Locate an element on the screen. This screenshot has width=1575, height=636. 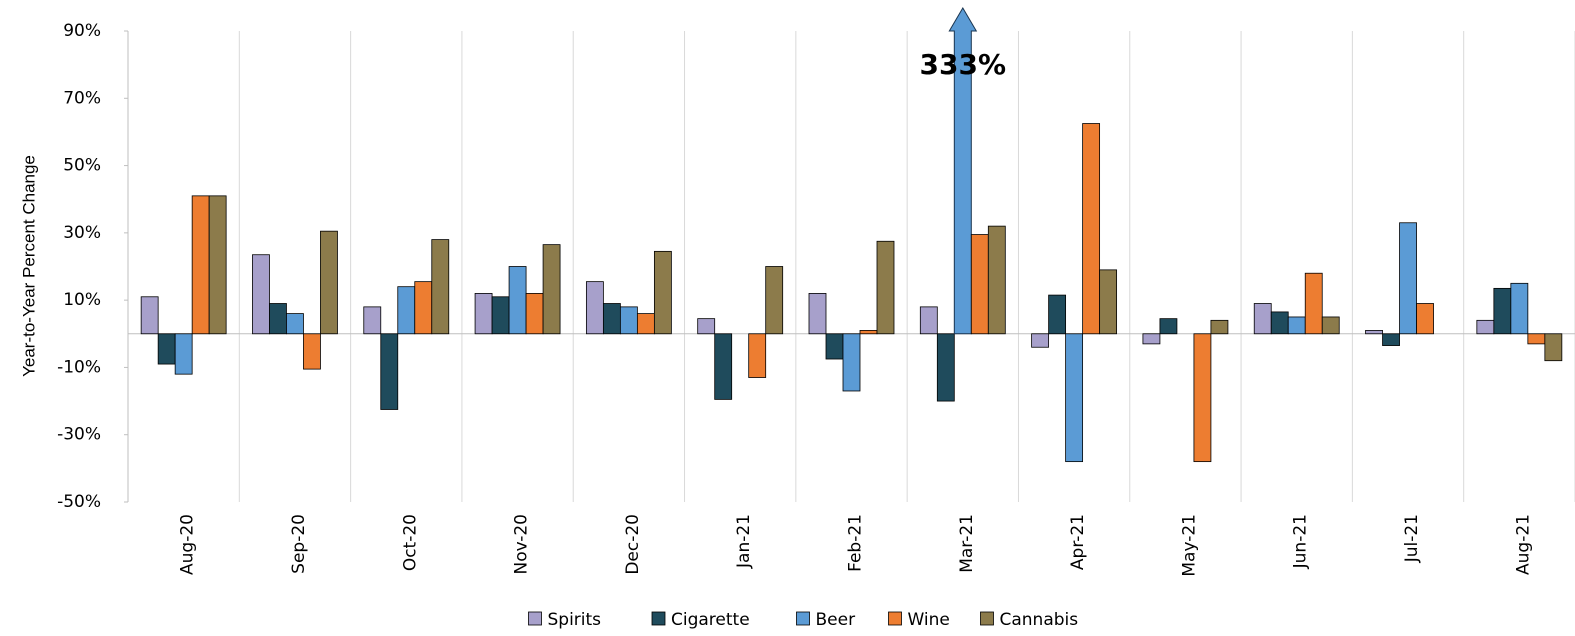
y-tick-label: -30% is located at coordinates (79, 435).